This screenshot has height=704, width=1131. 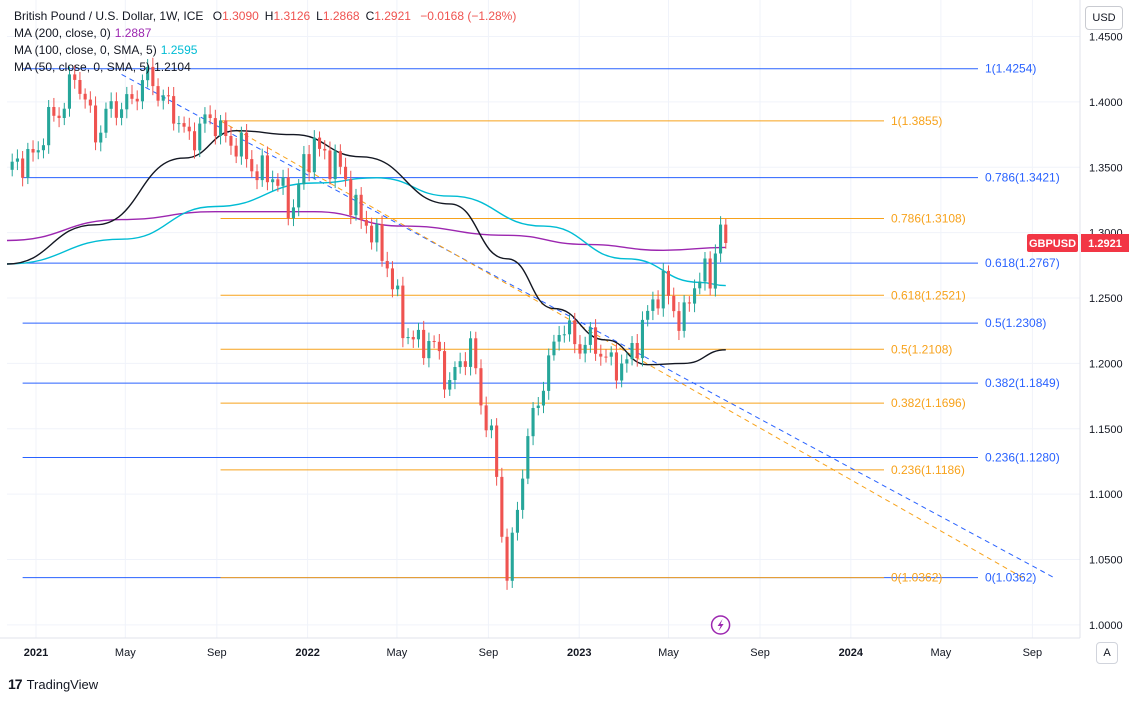 What do you see at coordinates (265, 67) in the screenshot?
I see `indicator-row: MA (50, close, 0, SMA, 5) 1.2104` at bounding box center [265, 67].